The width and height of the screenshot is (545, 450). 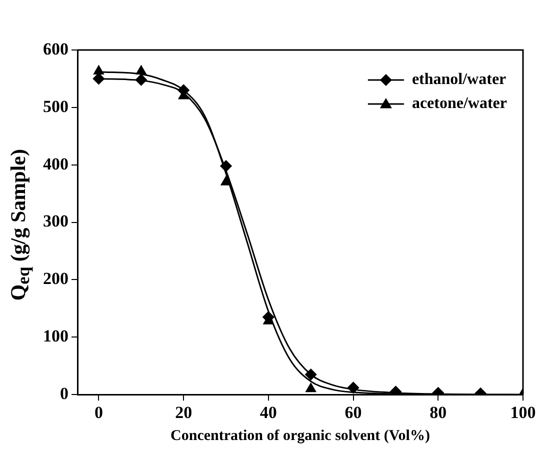 What do you see at coordinates (55, 278) in the screenshot?
I see `y-tick-label: 200` at bounding box center [55, 278].